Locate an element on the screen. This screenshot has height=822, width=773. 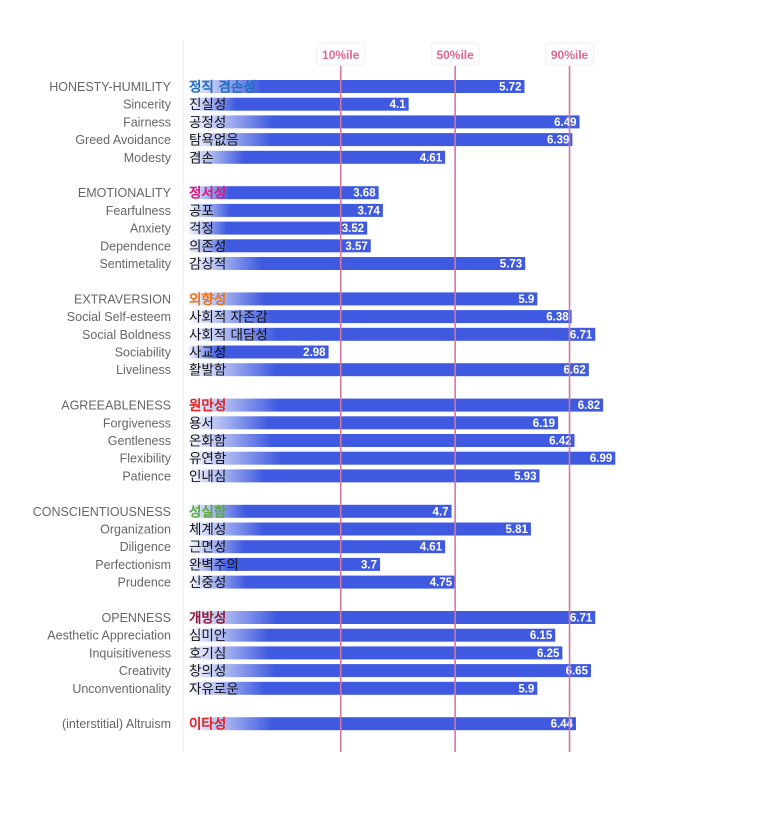
group-1-facet-0-english-label: Fearfulness is located at coordinates (138, 211).